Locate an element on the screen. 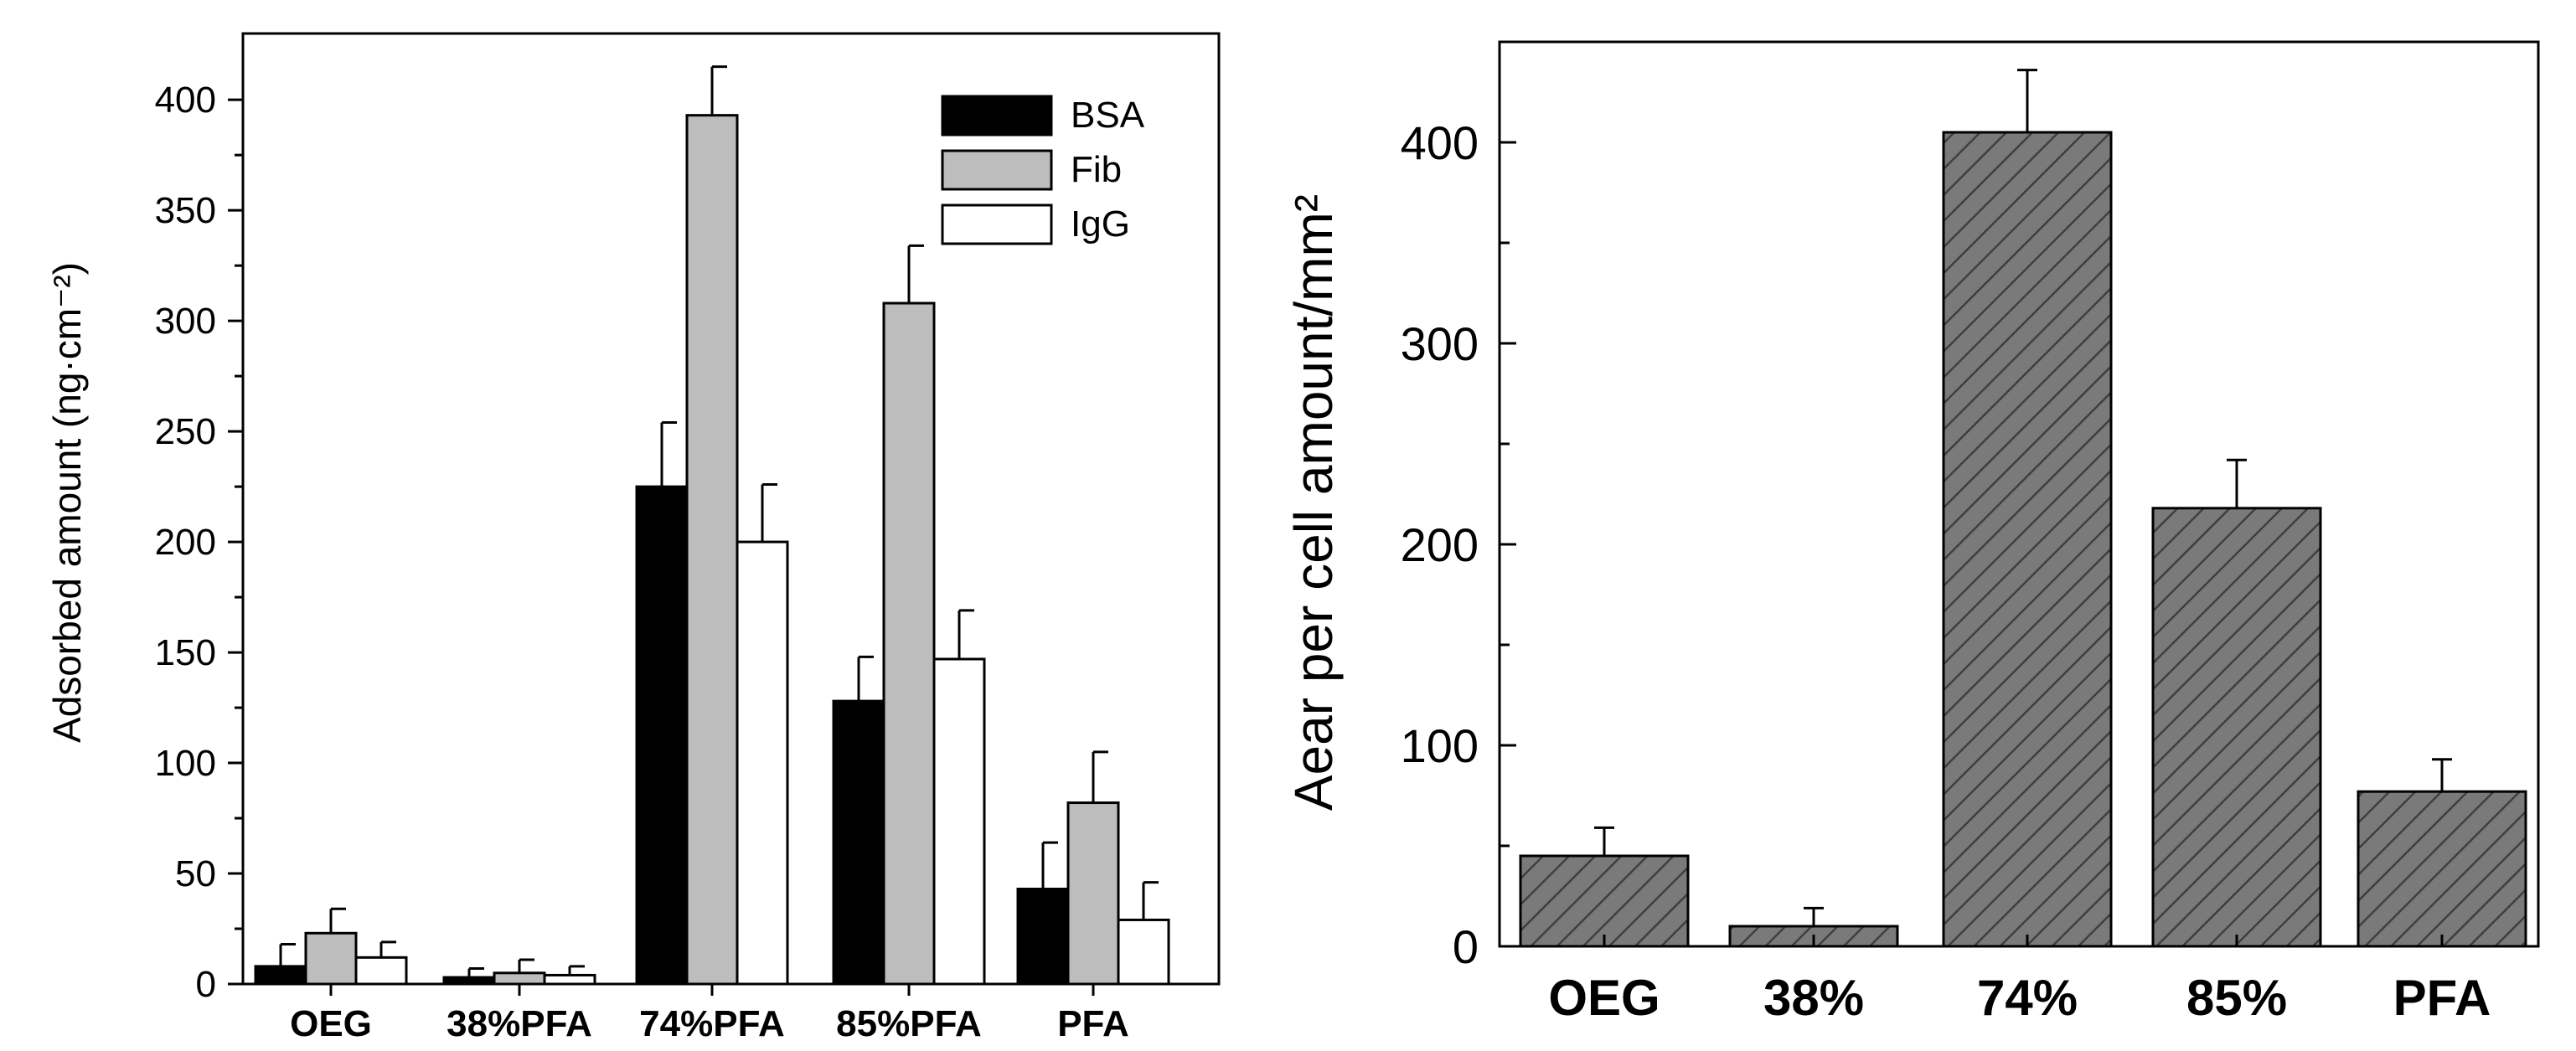 This screenshot has height=1051, width=2576. legend-swatch-fib is located at coordinates (997, 170).